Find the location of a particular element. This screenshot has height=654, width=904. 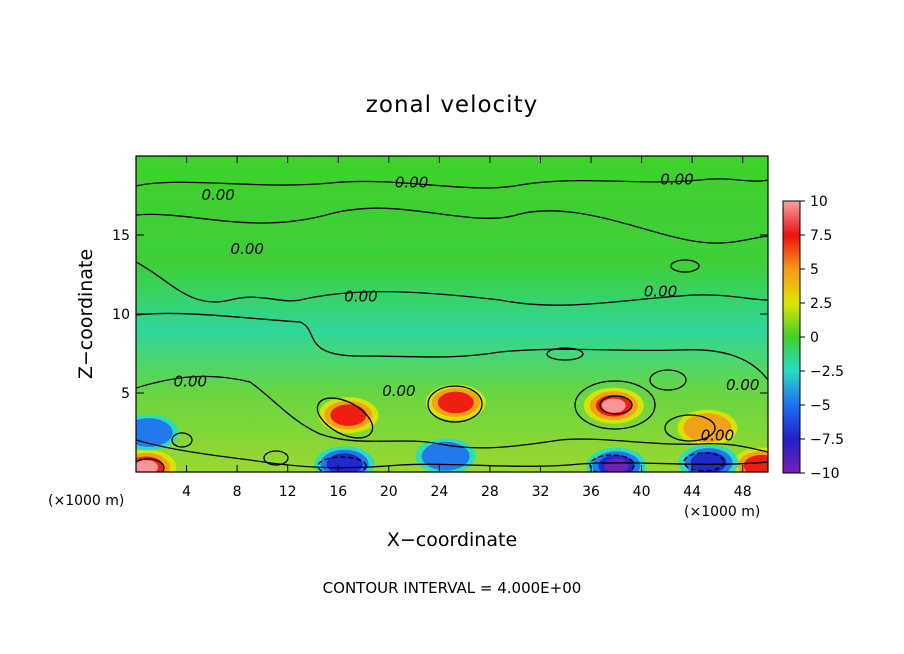

colorbar: 10 7.5 5 2.5 0 −2.5 −5 −7.5 −10 is located at coordinates (813, 338).